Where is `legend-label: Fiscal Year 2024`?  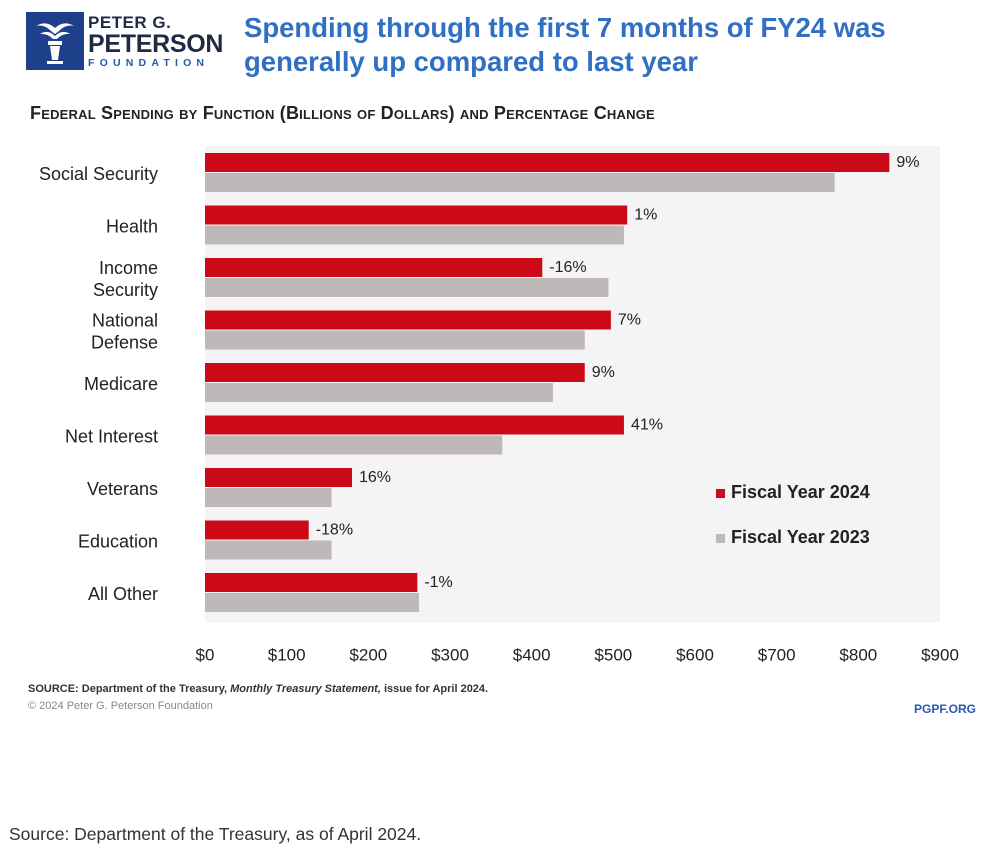 legend-label: Fiscal Year 2024 is located at coordinates (800, 492).